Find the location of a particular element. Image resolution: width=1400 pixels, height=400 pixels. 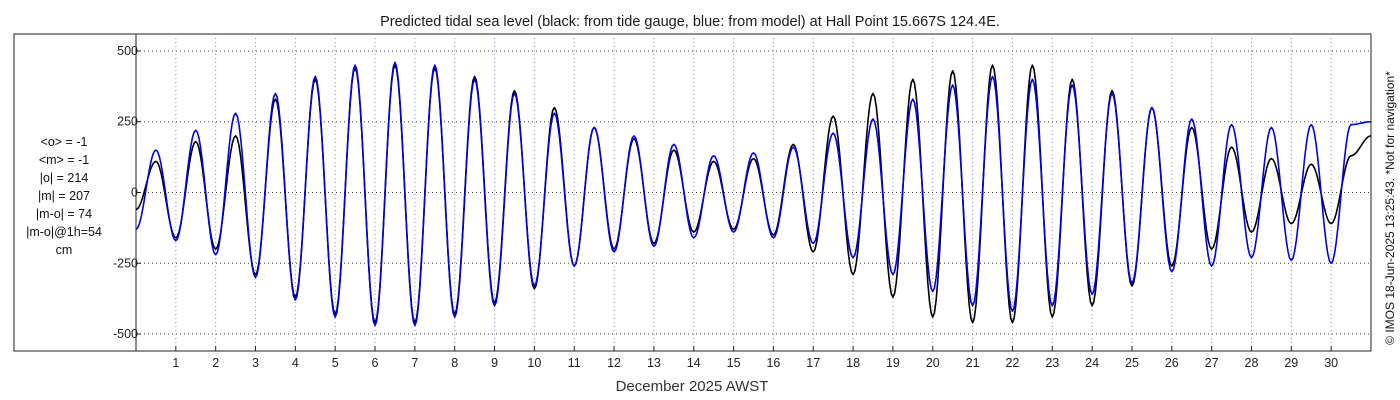

x-tick-label: 15 is located at coordinates (734, 363).